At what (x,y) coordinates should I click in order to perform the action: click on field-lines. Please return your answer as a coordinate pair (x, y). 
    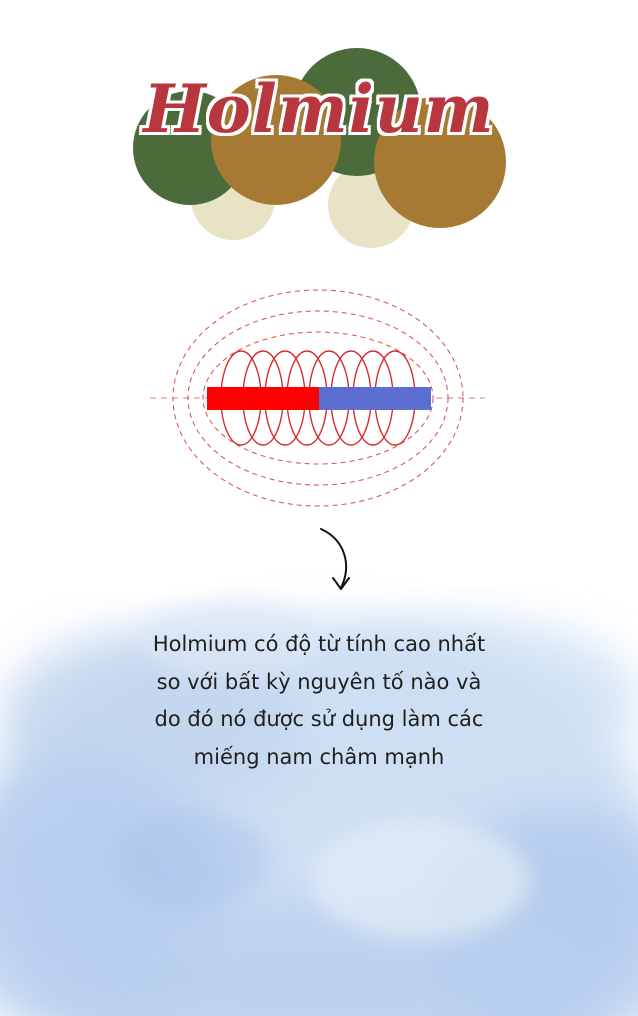
    Looking at the image, I should click on (318, 398).